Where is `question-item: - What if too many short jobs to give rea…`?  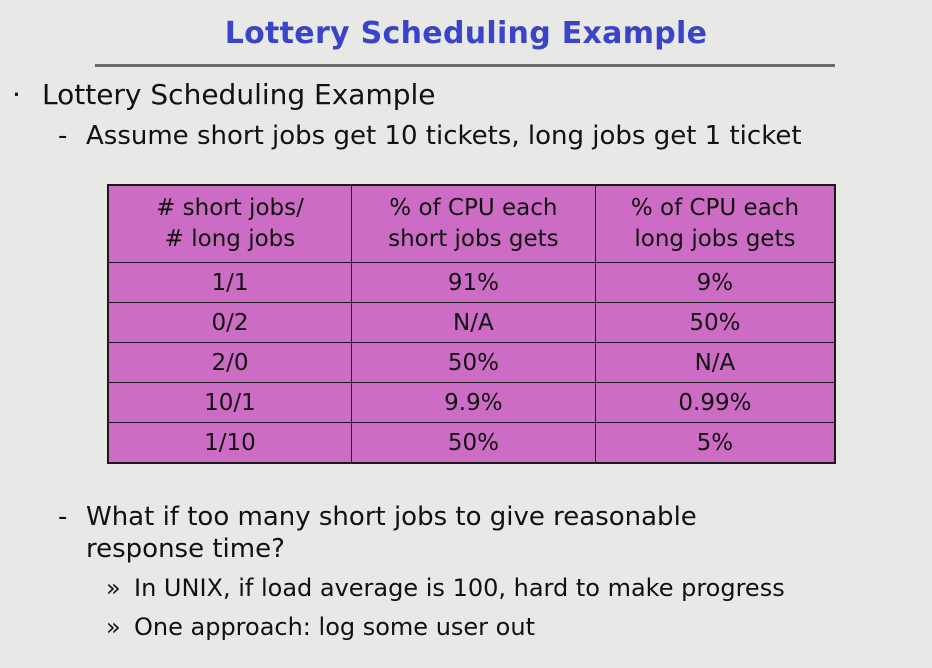 question-item: - What if too many short jobs to give rea… is located at coordinates (377, 517).